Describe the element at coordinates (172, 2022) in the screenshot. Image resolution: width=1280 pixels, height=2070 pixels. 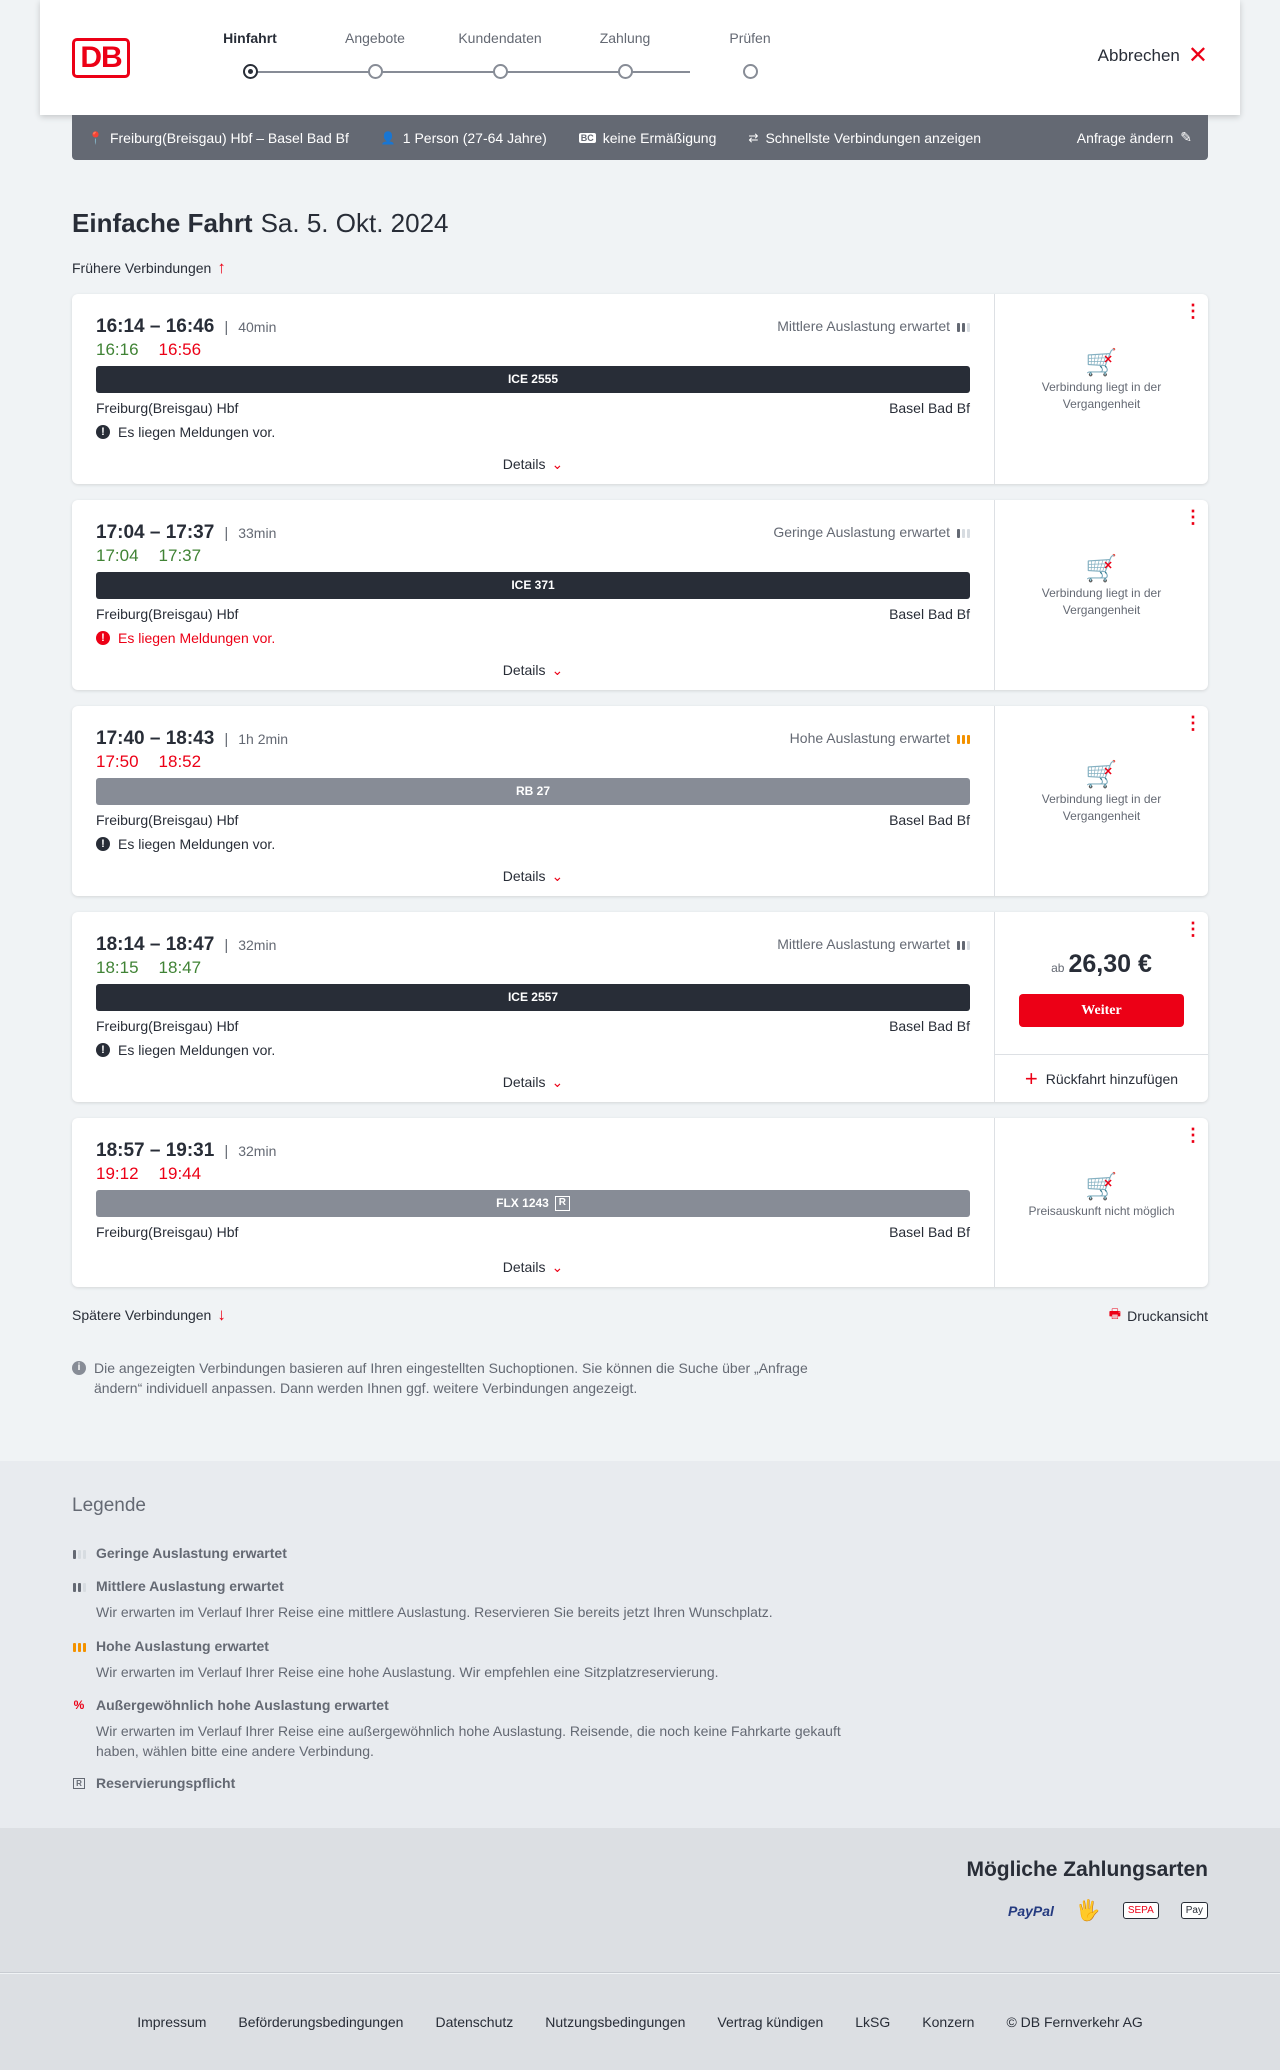
I see `footer-link: Impressum` at that location.